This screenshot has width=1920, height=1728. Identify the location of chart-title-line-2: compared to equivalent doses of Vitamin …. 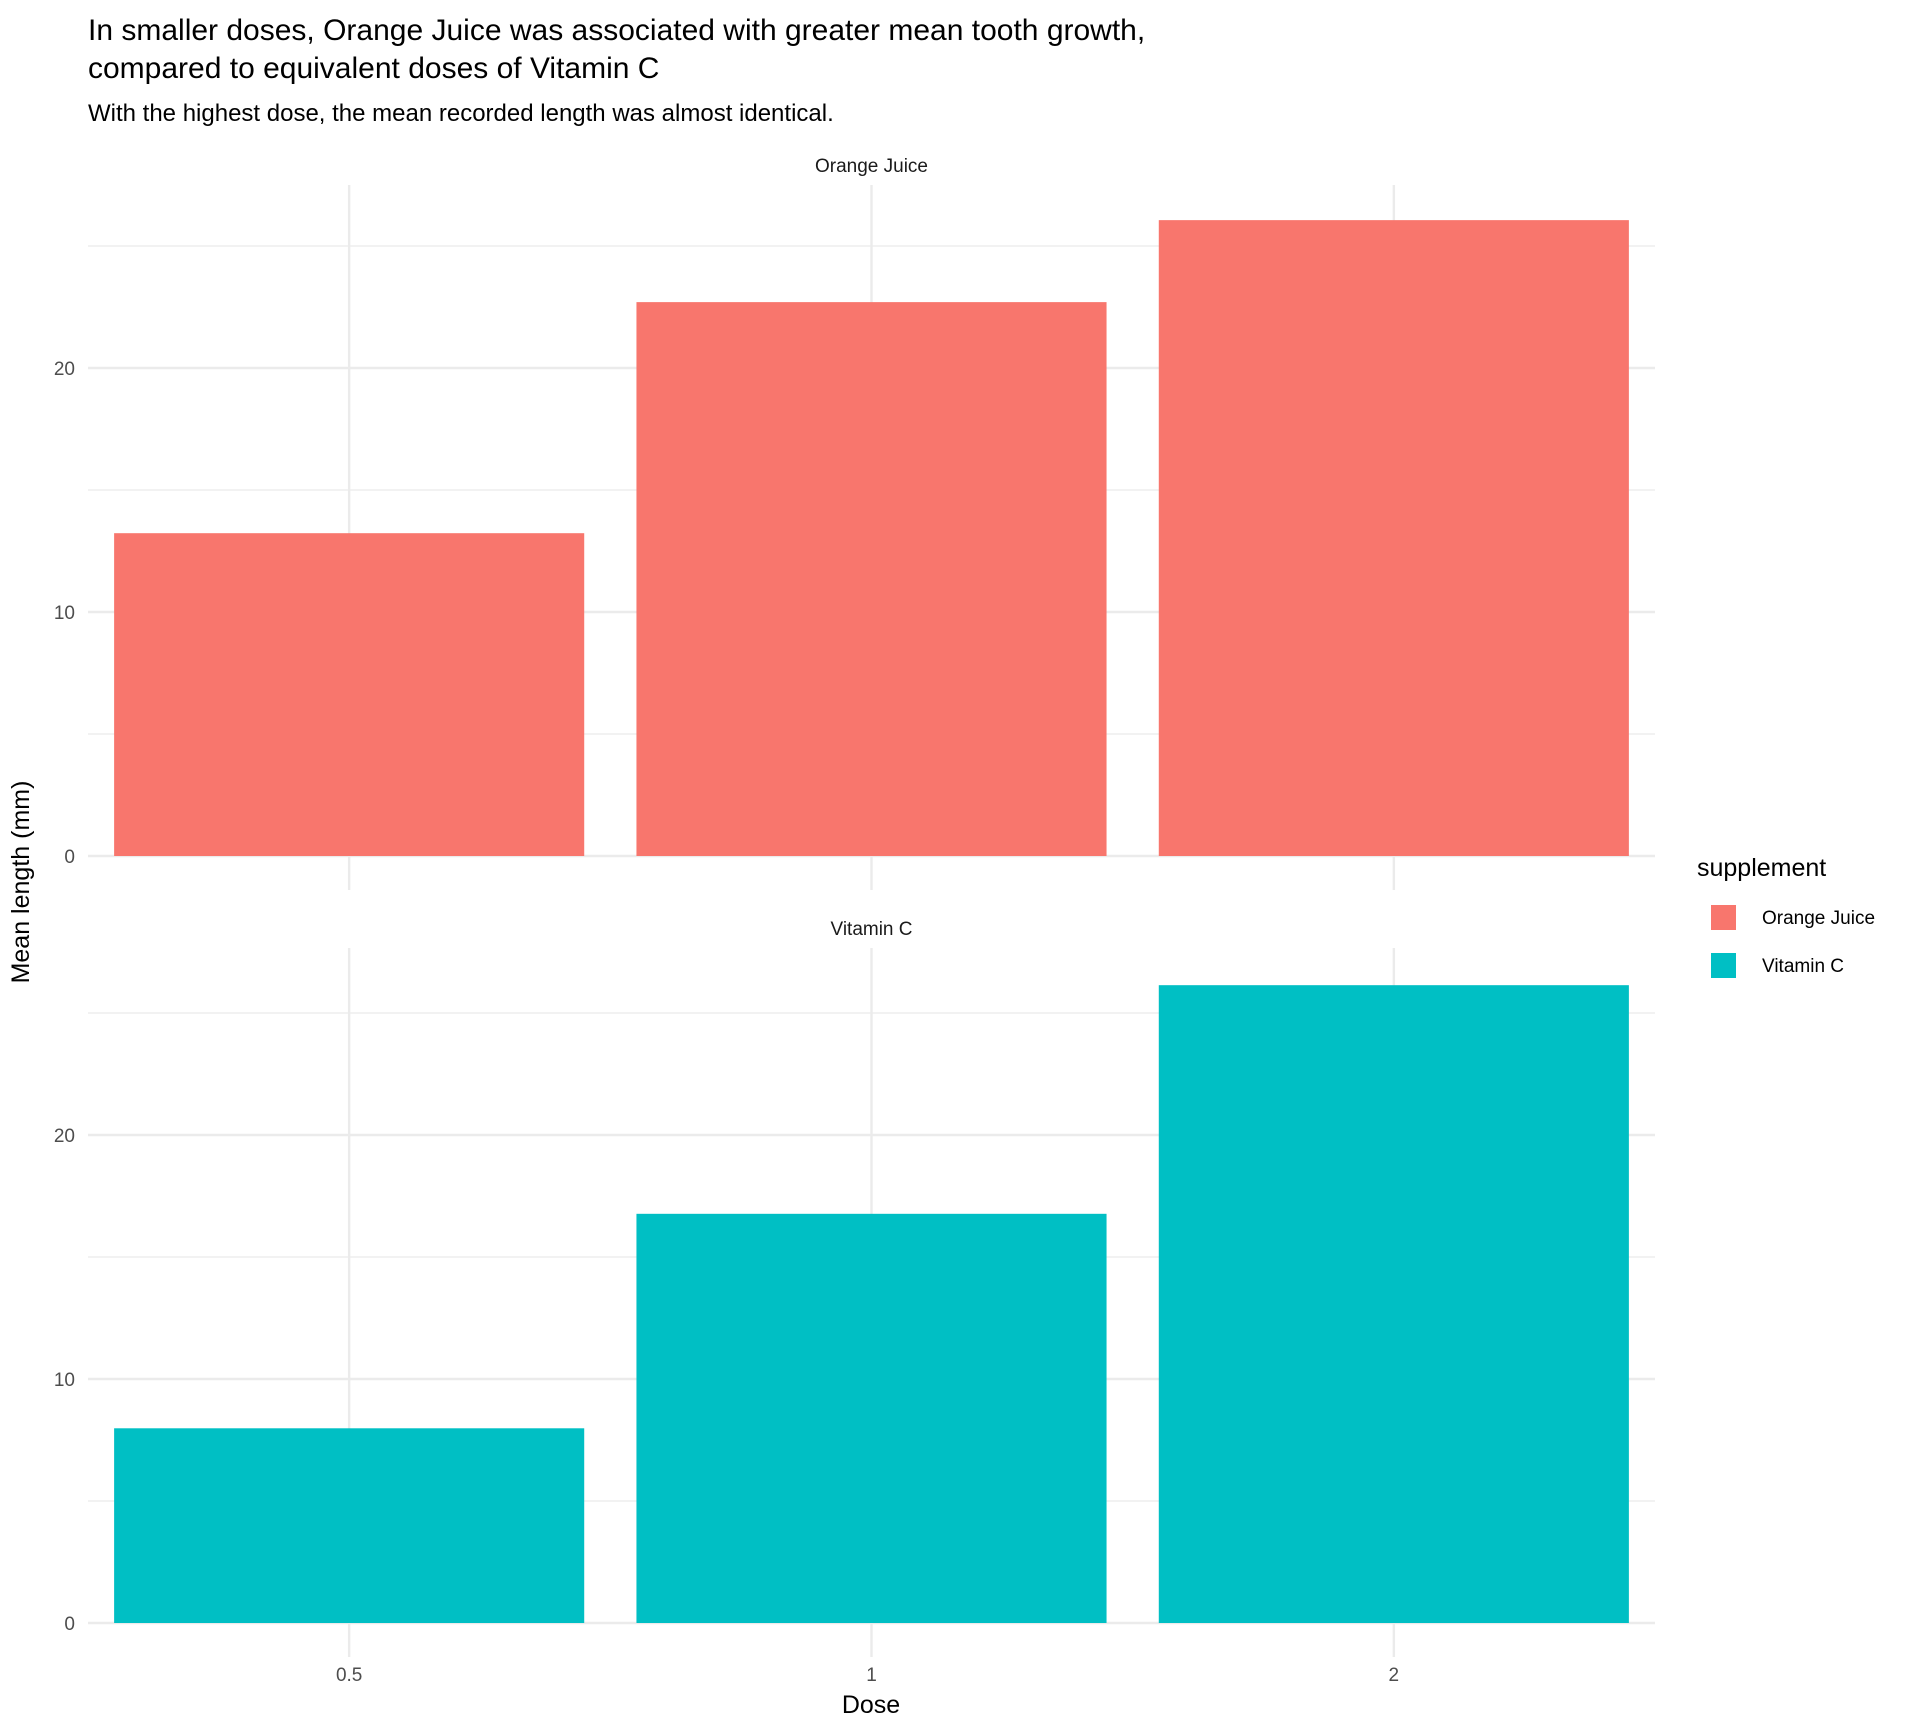
(373, 68).